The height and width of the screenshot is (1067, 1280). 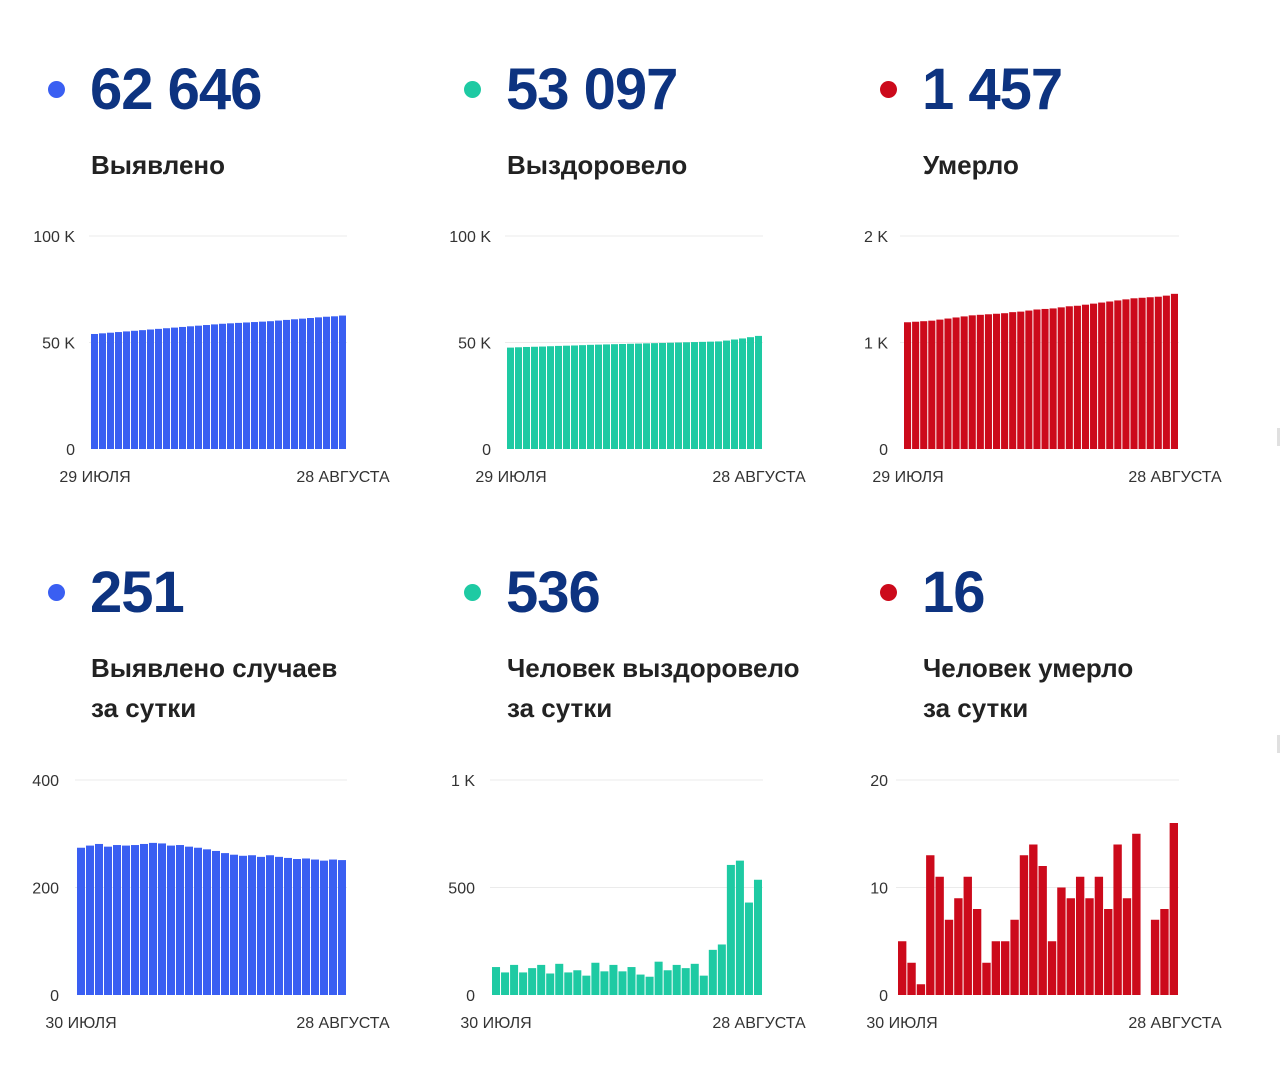 What do you see at coordinates (653, 668) in the screenshot?
I see `stat-label-line: Человек выздоровело` at bounding box center [653, 668].